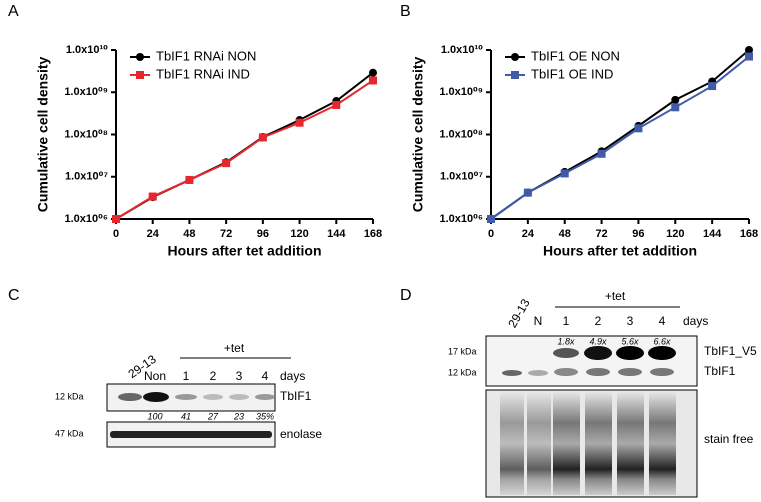 The height and width of the screenshot is (502, 761). I want to click on legend-label: TbIF1 RNAi NON, so click(206, 55).